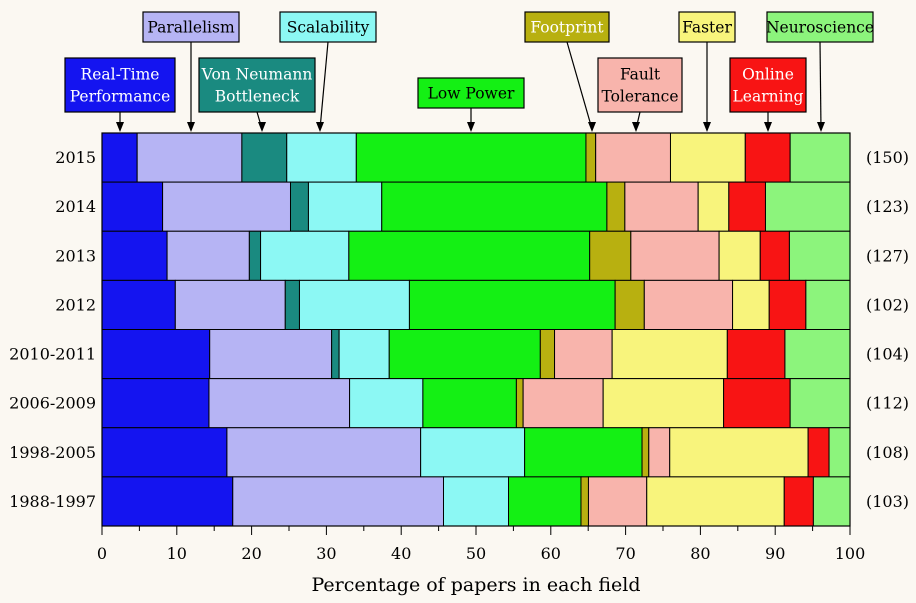 This screenshot has width=916, height=603. I want to click on legend-callout: Online Learning, so click(768, 94).